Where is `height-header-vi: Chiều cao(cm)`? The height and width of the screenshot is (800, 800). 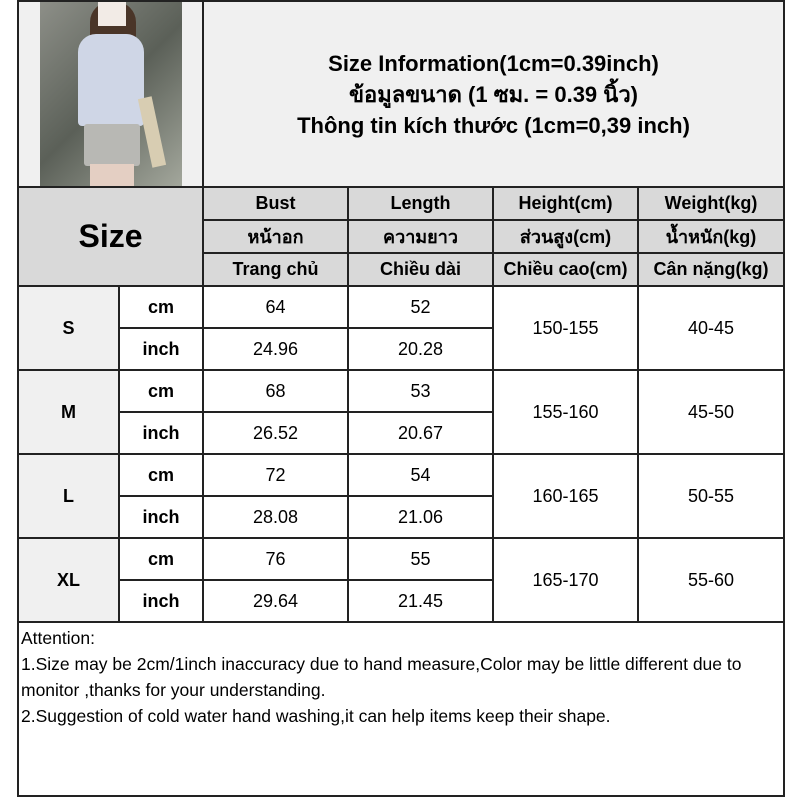 height-header-vi: Chiều cao(cm) is located at coordinates (565, 269).